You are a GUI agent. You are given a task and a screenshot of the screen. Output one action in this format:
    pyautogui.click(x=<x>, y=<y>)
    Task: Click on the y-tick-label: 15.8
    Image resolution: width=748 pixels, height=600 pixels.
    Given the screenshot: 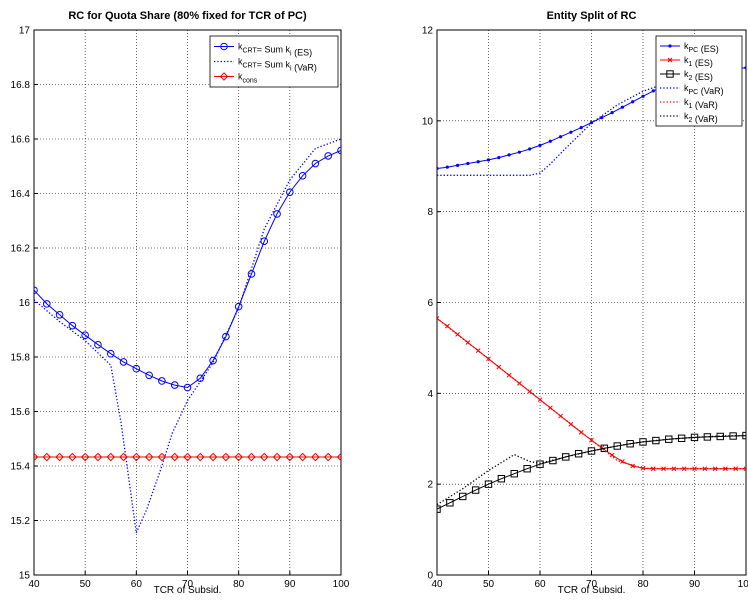 What is the action you would take?
    pyautogui.click(x=21, y=358)
    